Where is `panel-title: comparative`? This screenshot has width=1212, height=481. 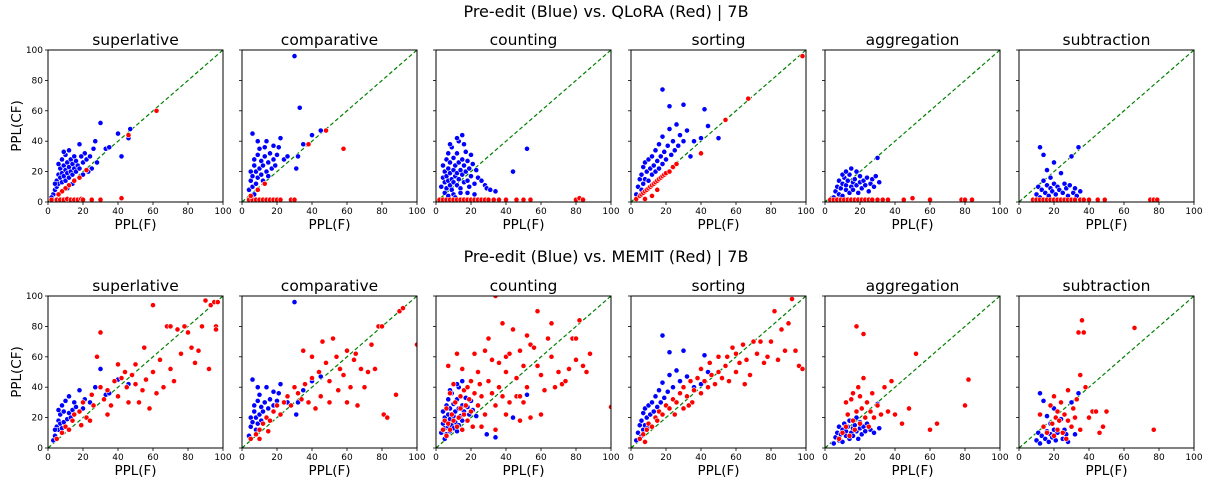
panel-title: comparative is located at coordinates (329, 40).